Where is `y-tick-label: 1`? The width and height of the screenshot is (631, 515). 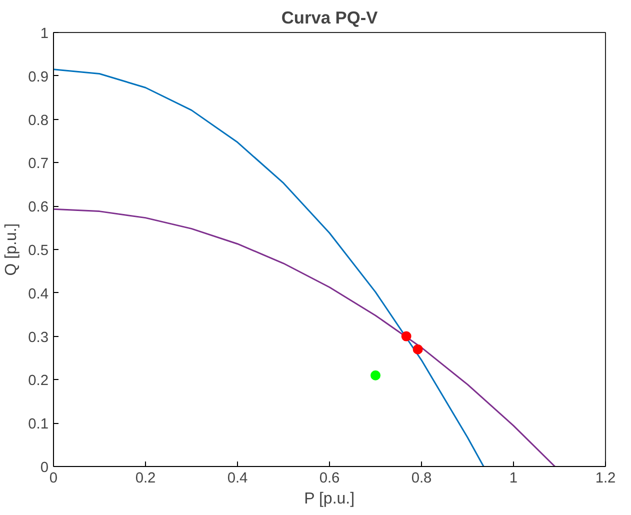 y-tick-label: 1 is located at coordinates (44, 34).